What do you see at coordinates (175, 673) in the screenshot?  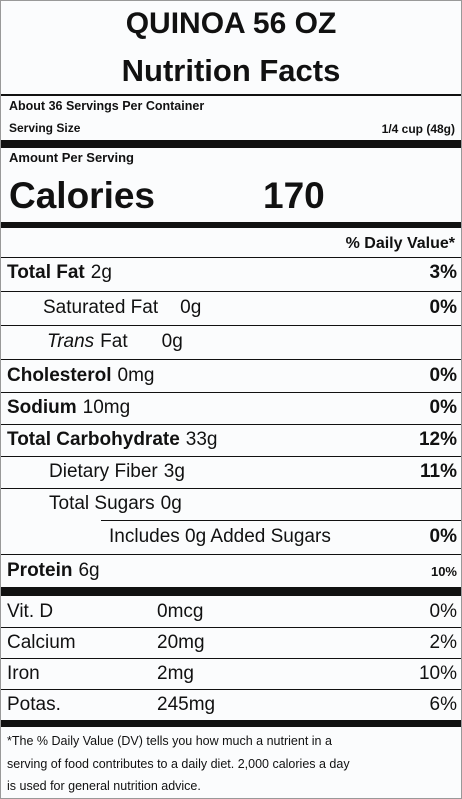 I see `vitamin-amount: 2mg` at bounding box center [175, 673].